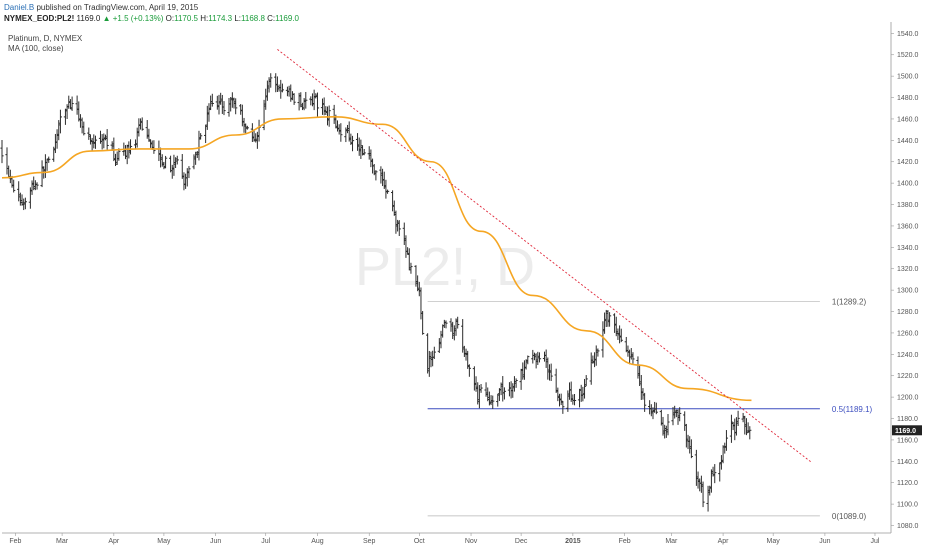 This screenshot has width=932, height=550. I want to click on y-tick-label: 1460.0, so click(908, 119).